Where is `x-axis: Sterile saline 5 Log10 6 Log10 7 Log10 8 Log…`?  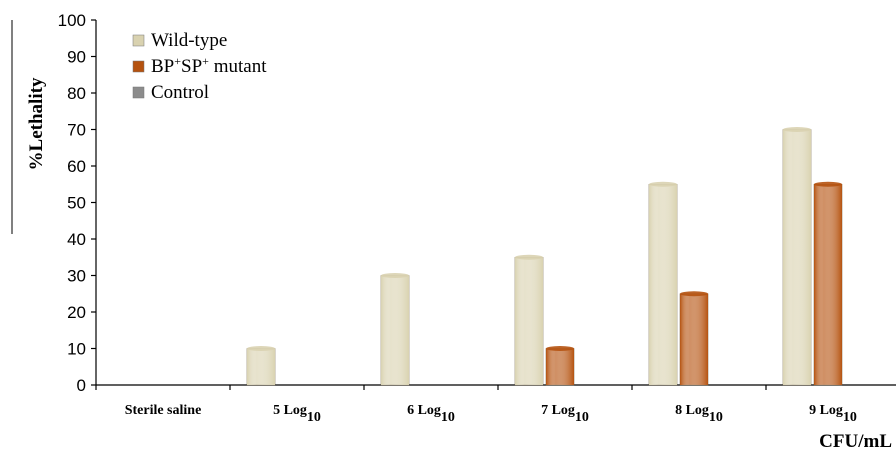 x-axis: Sterile saline 5 Log10 6 Log10 7 Log10 8 Log… is located at coordinates (495, 404).